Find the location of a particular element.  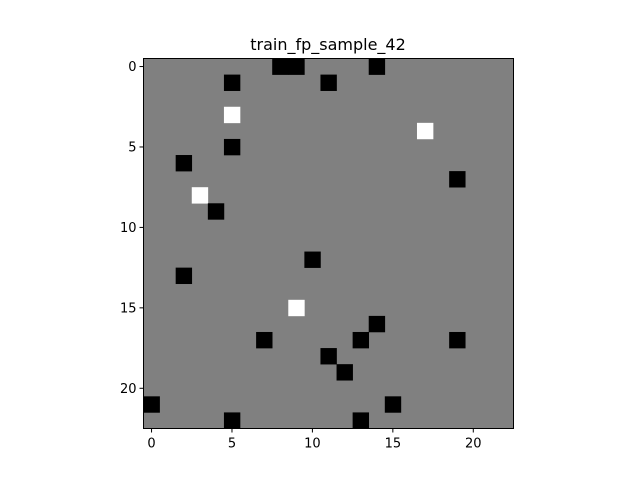

x-tick-label: 10 is located at coordinates (312, 444).